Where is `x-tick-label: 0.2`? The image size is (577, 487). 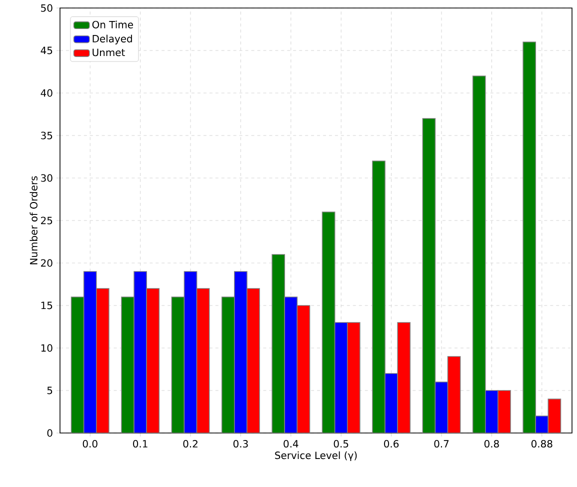
x-tick-label: 0.2 is located at coordinates (190, 444).